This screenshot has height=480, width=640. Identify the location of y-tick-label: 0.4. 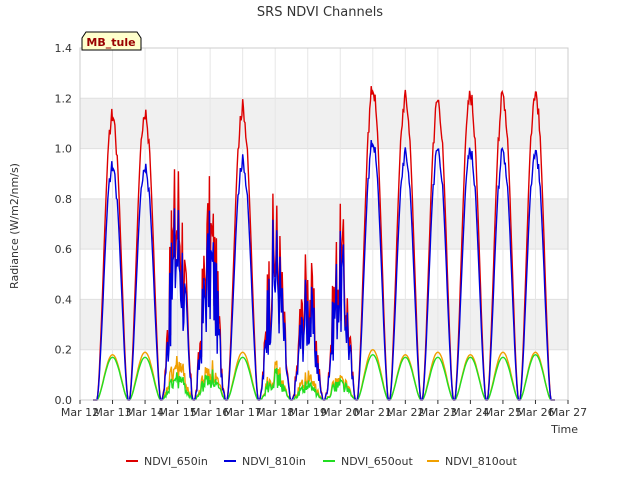
(64, 299).